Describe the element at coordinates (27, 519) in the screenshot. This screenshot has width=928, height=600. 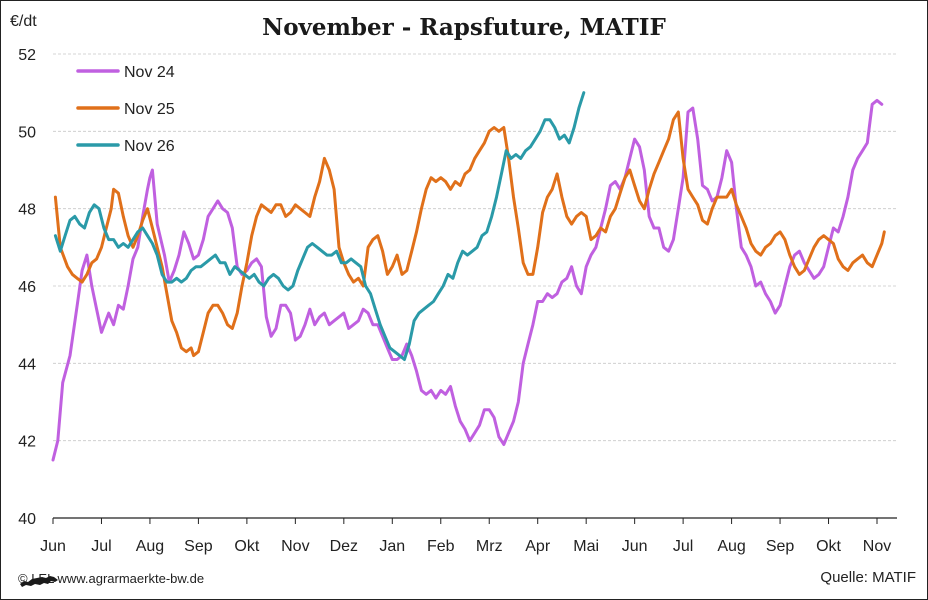
I see `y-tick-label-40: 40` at that location.